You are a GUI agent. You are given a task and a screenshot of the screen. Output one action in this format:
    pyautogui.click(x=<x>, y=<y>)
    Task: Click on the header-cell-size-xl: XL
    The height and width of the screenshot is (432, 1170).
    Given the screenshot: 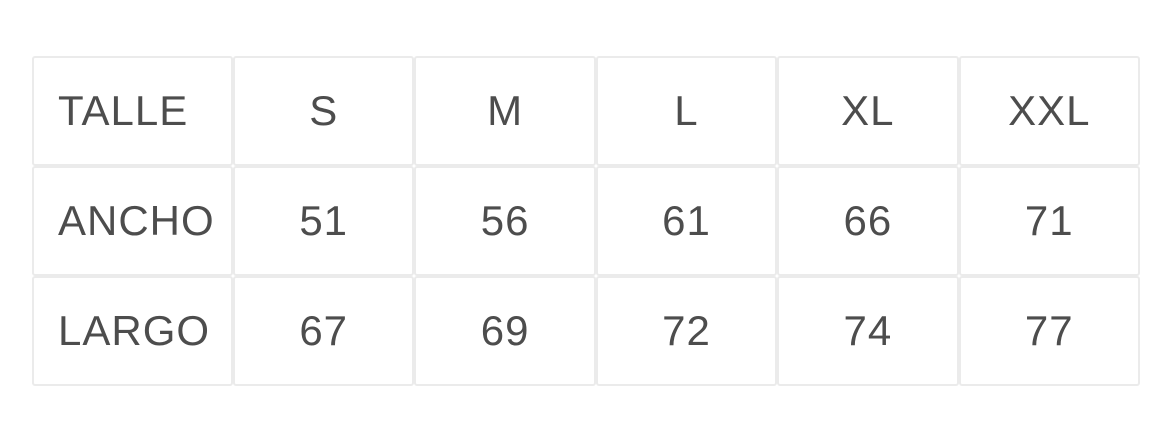 What is the action you would take?
    pyautogui.click(x=868, y=111)
    